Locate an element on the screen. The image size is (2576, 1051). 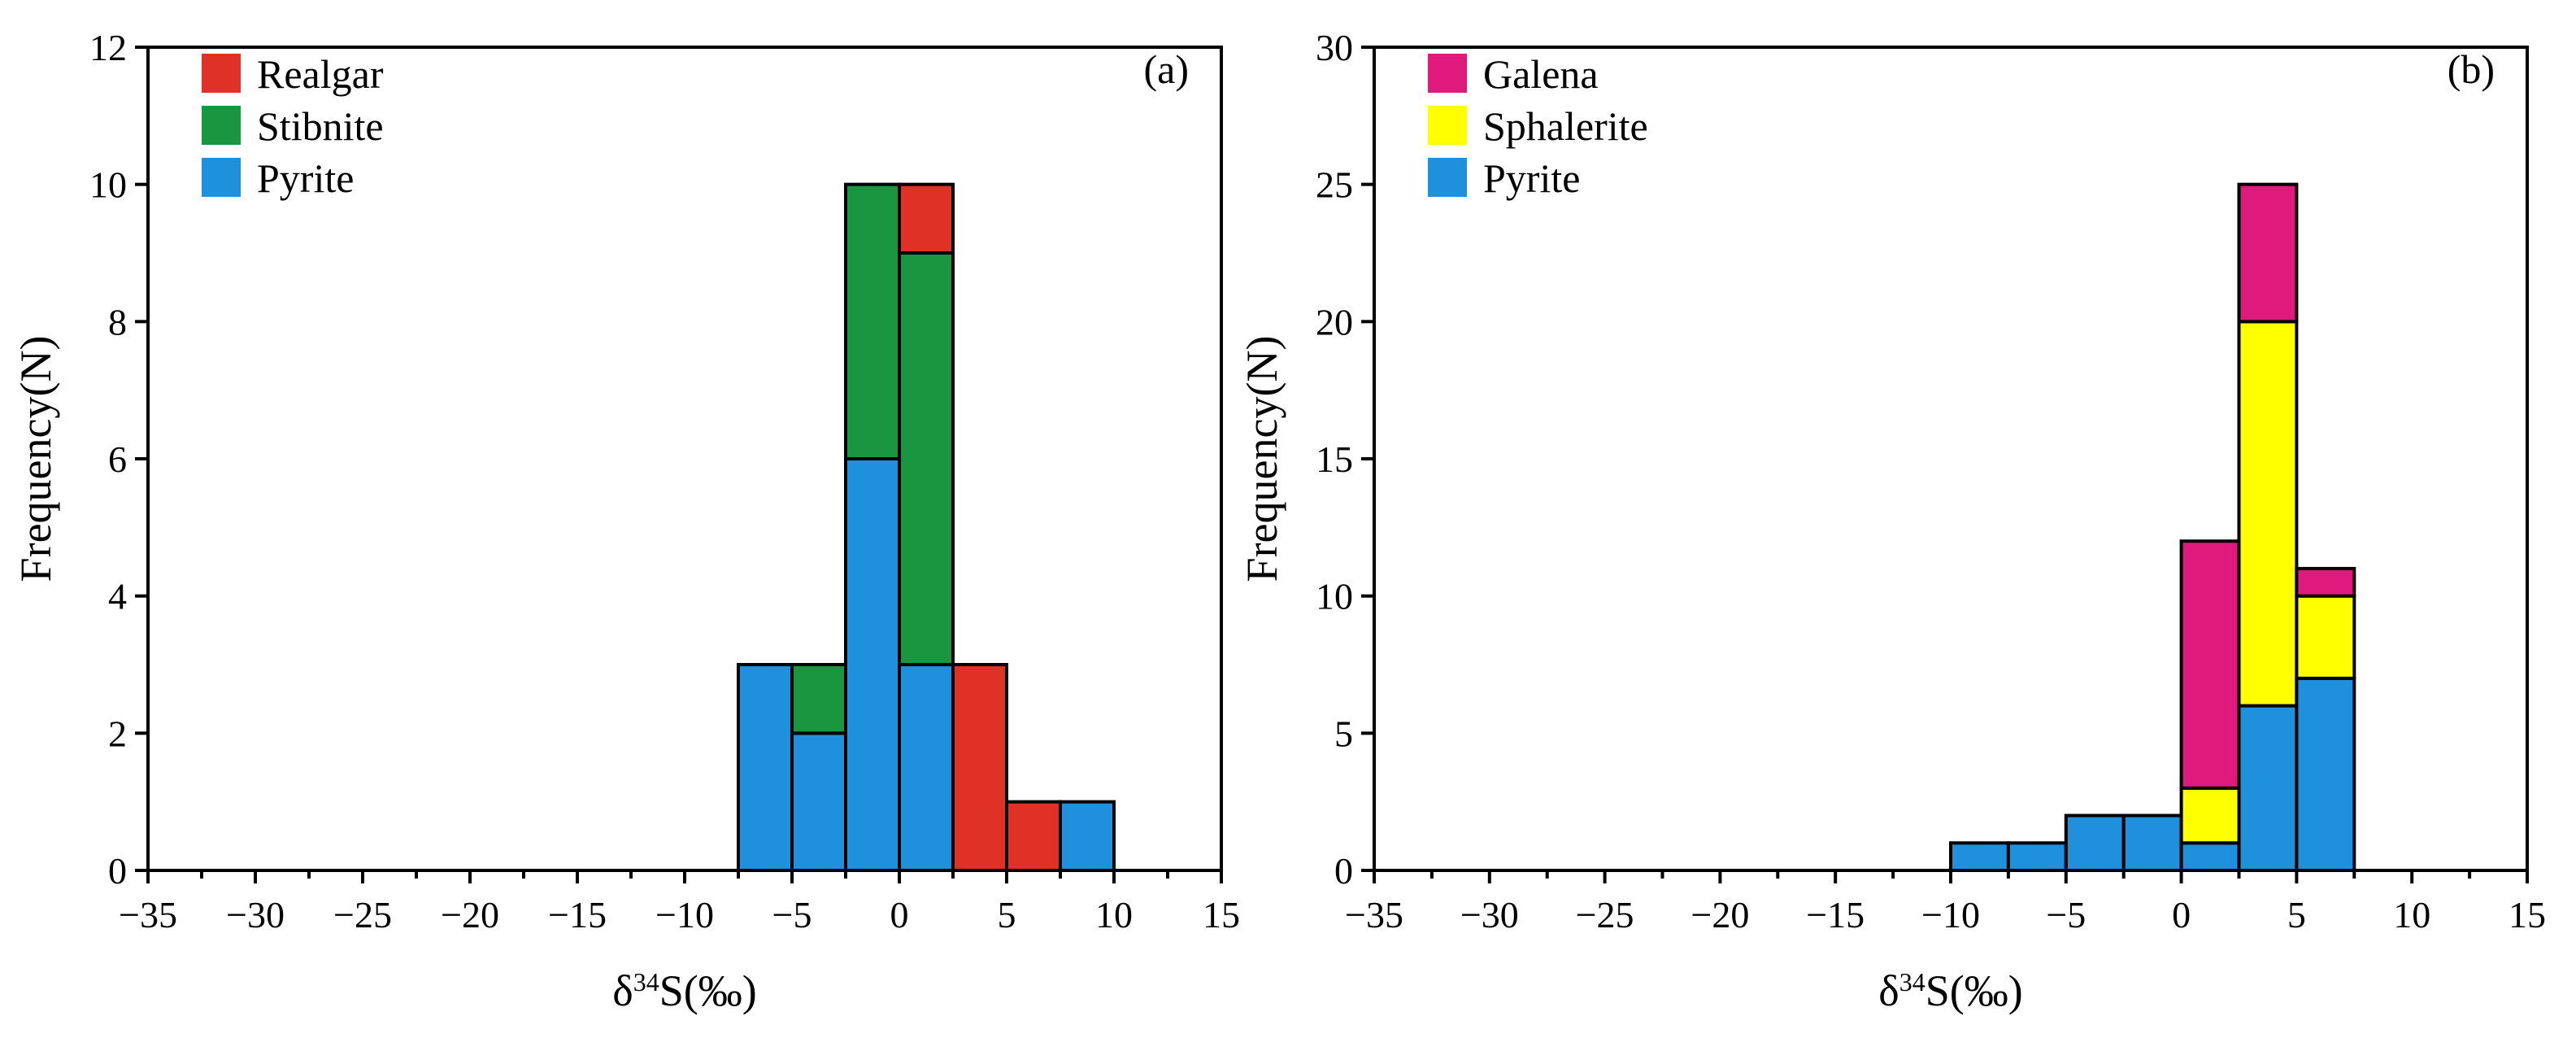
y-tick-label: 5 is located at coordinates (1344, 733).